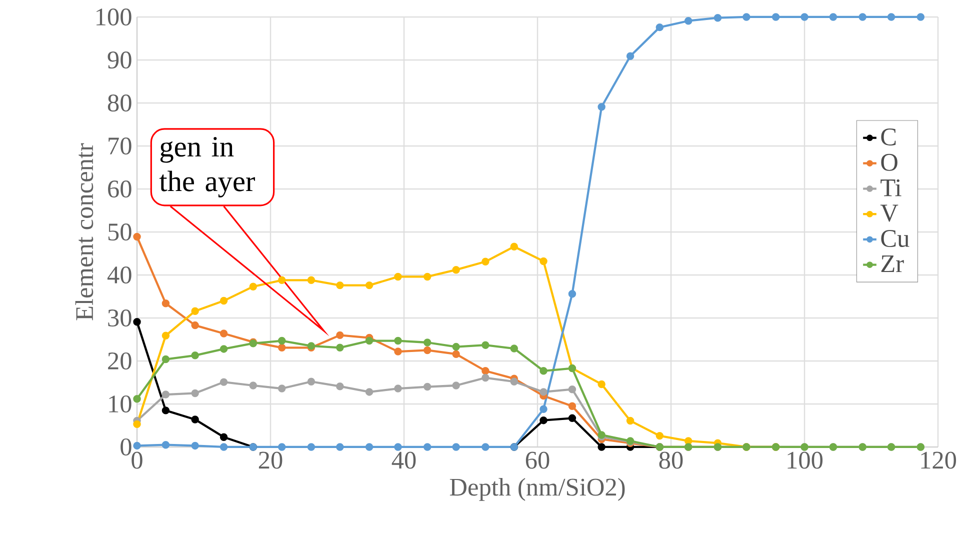  What do you see at coordinates (120, 60) in the screenshot?
I see `y-tick-label: 90` at bounding box center [120, 60].